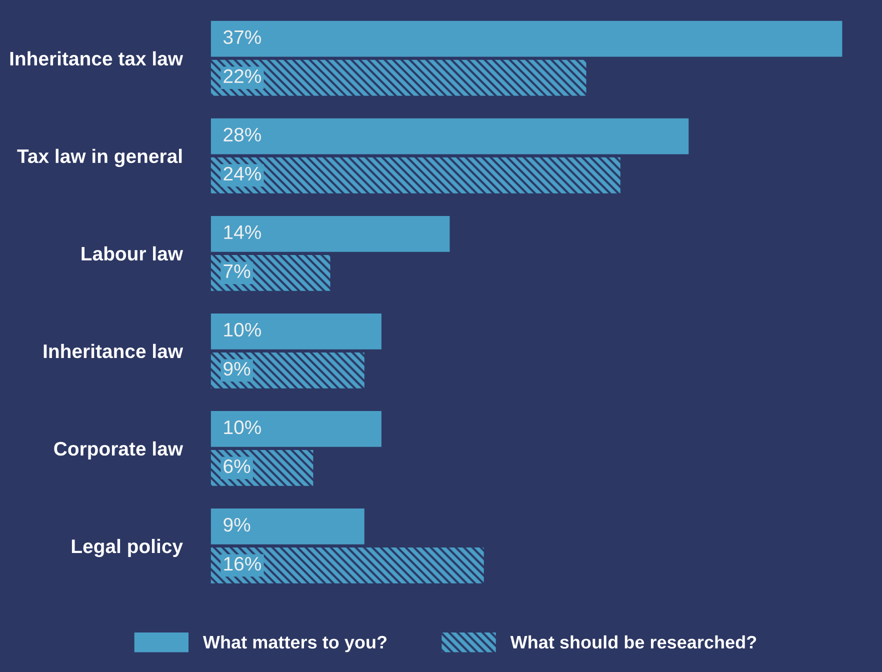  Describe the element at coordinates (242, 37) in the screenshot. I see `data-label: 37%` at that location.